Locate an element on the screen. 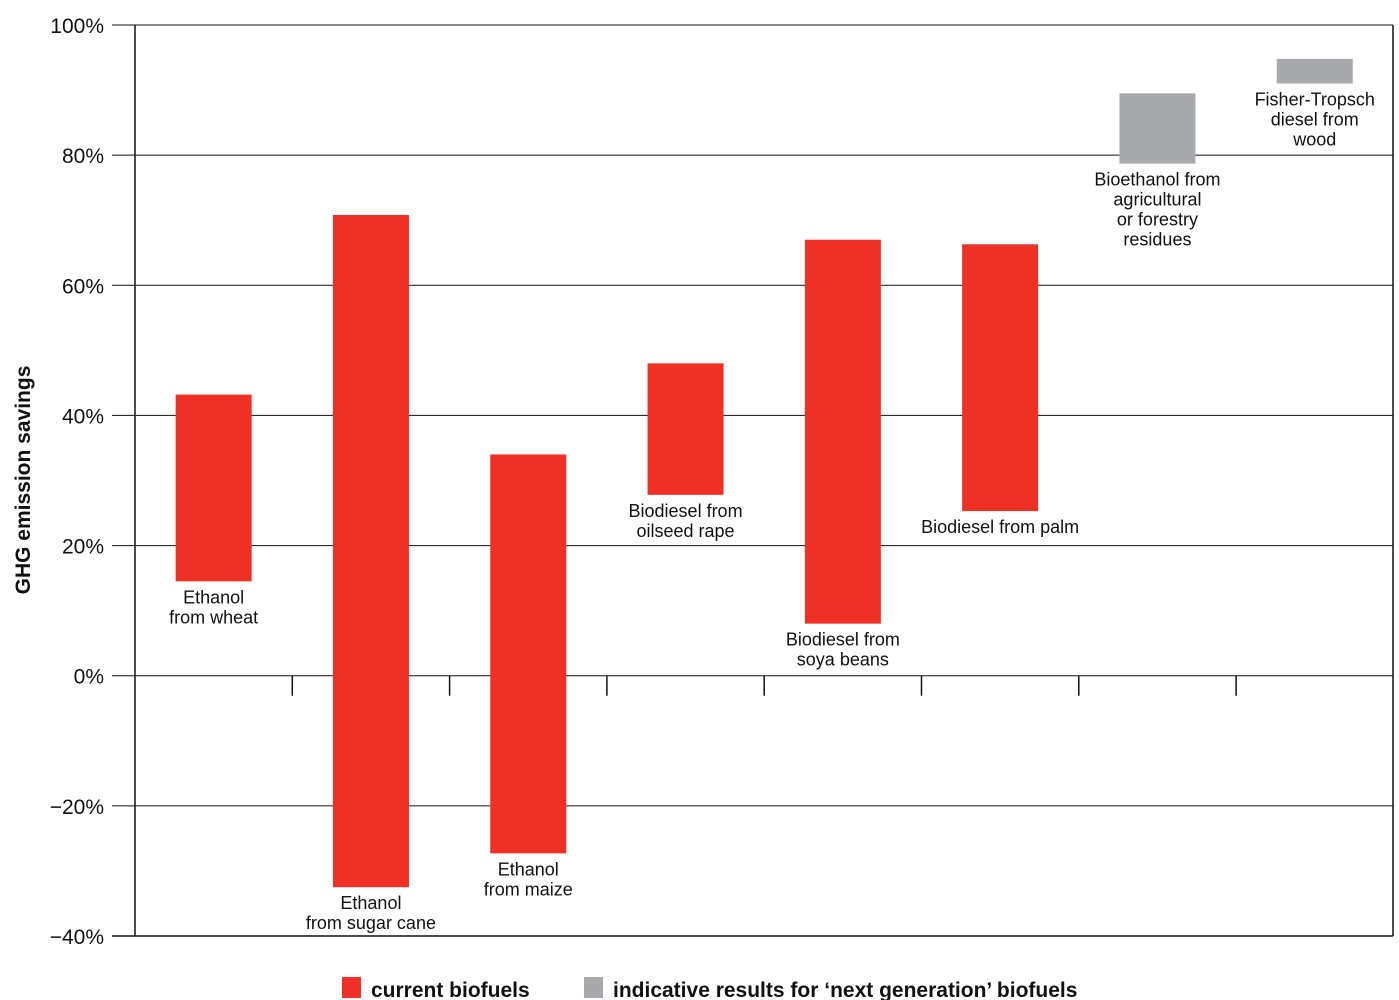 The height and width of the screenshot is (1000, 1399). bar-label: Biodiesel from palm is located at coordinates (1000, 527).